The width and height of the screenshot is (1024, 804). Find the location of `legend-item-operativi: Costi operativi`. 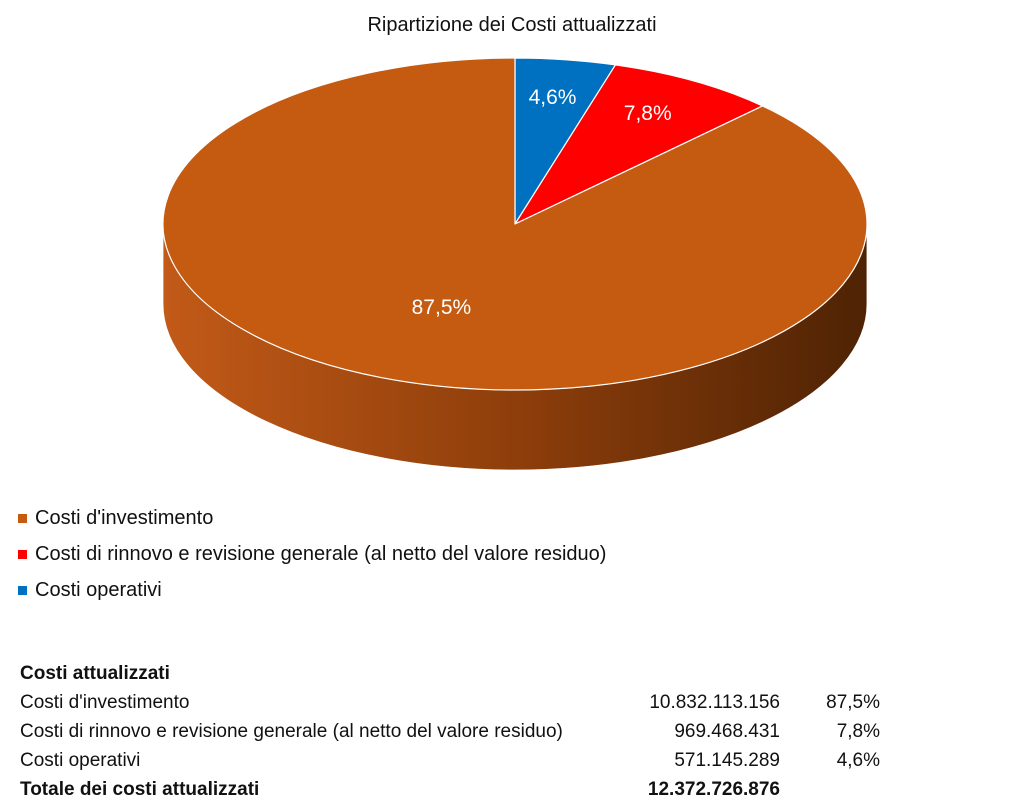

legend-item-operativi: Costi operativi is located at coordinates (312, 590).